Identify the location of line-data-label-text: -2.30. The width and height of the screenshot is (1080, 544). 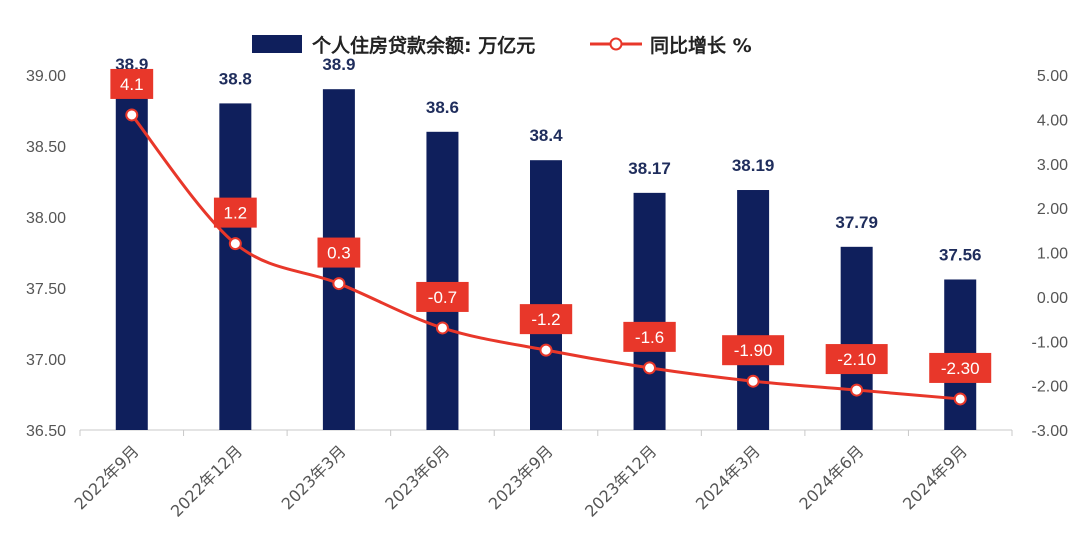
(960, 368).